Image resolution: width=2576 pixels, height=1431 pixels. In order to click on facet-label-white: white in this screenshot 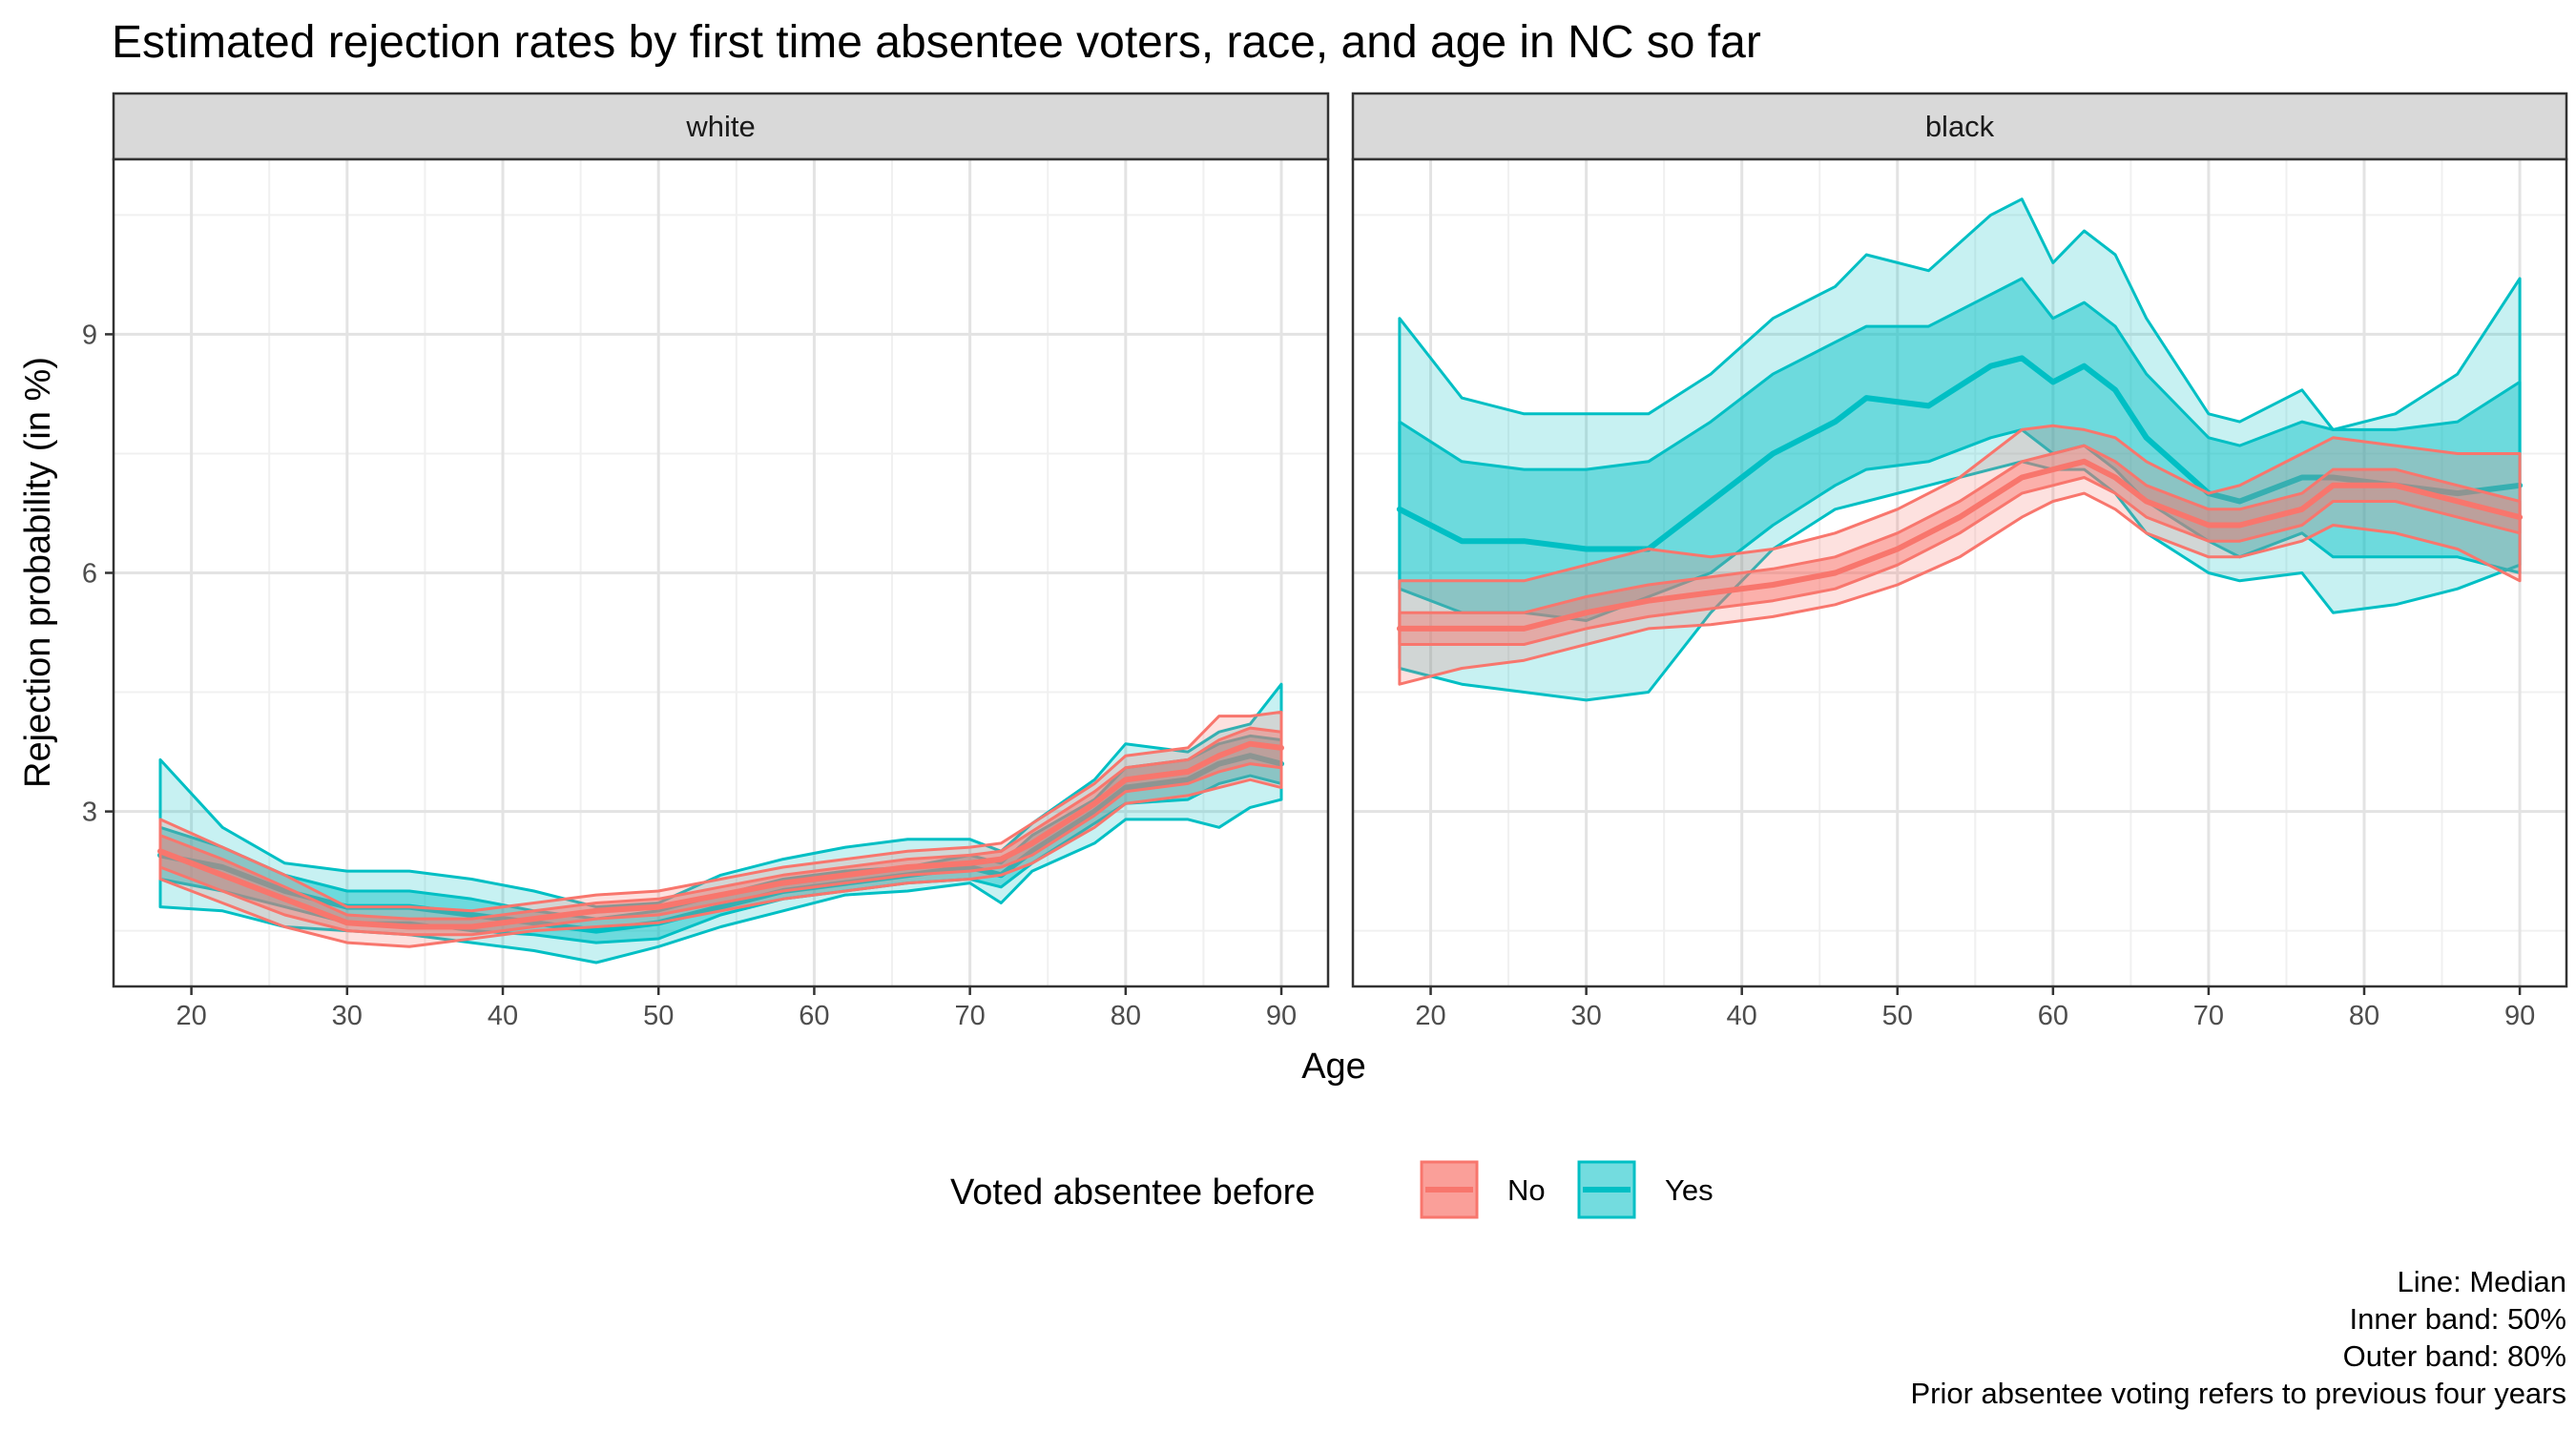, I will do `click(720, 127)`.